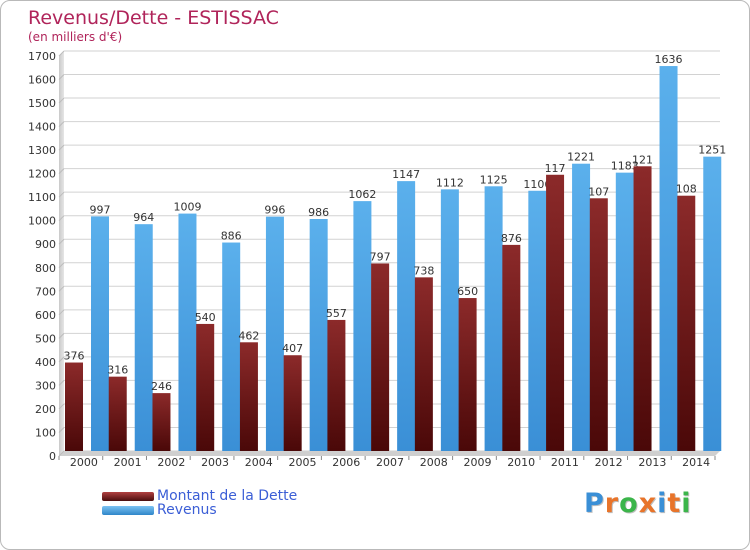 Image resolution: width=750 pixels, height=550 pixels. Describe the element at coordinates (153, 18) in the screenshot. I see `chart-title: Revenus/Dette - ESTISSAC` at that location.